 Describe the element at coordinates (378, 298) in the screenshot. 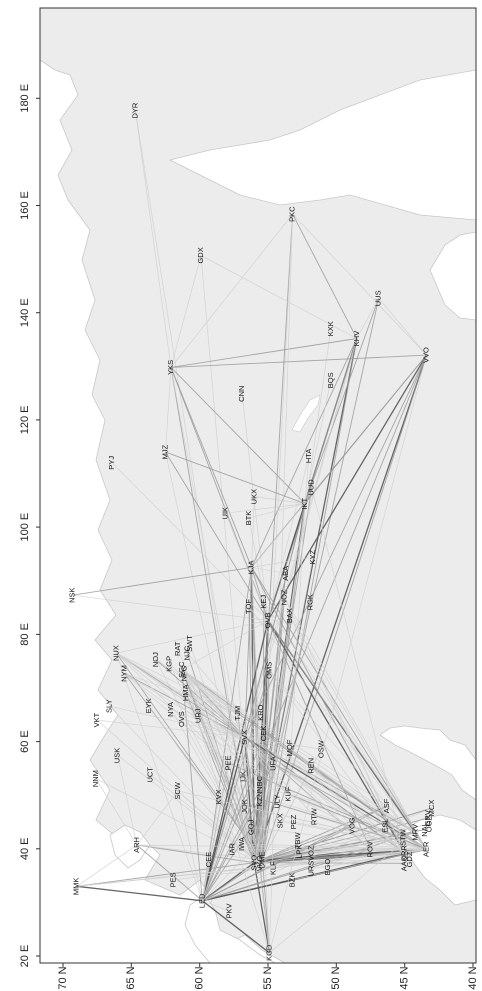

I see `airport-label-uus: UUS` at that location.